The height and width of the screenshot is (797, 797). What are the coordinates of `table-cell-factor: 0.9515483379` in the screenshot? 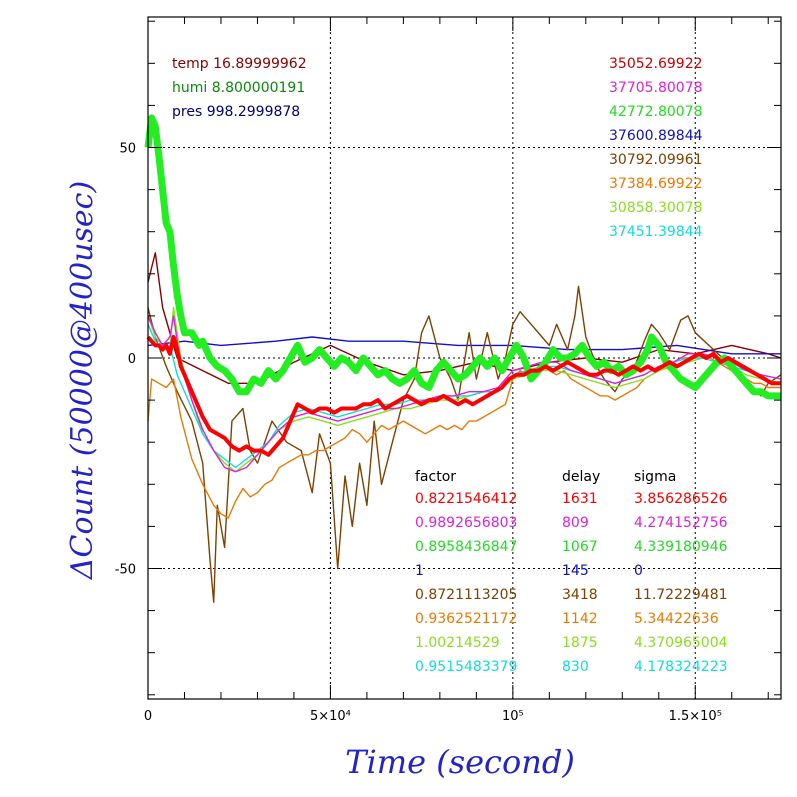 It's located at (466, 667).